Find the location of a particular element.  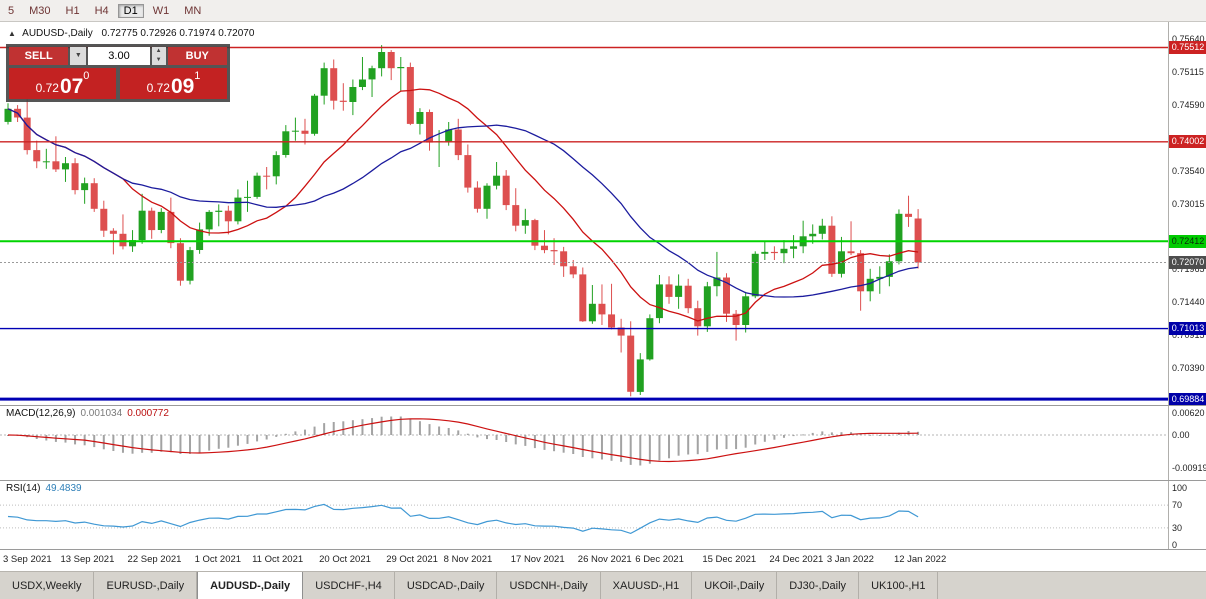

timeframe-d1: D1 is located at coordinates (130, 10).